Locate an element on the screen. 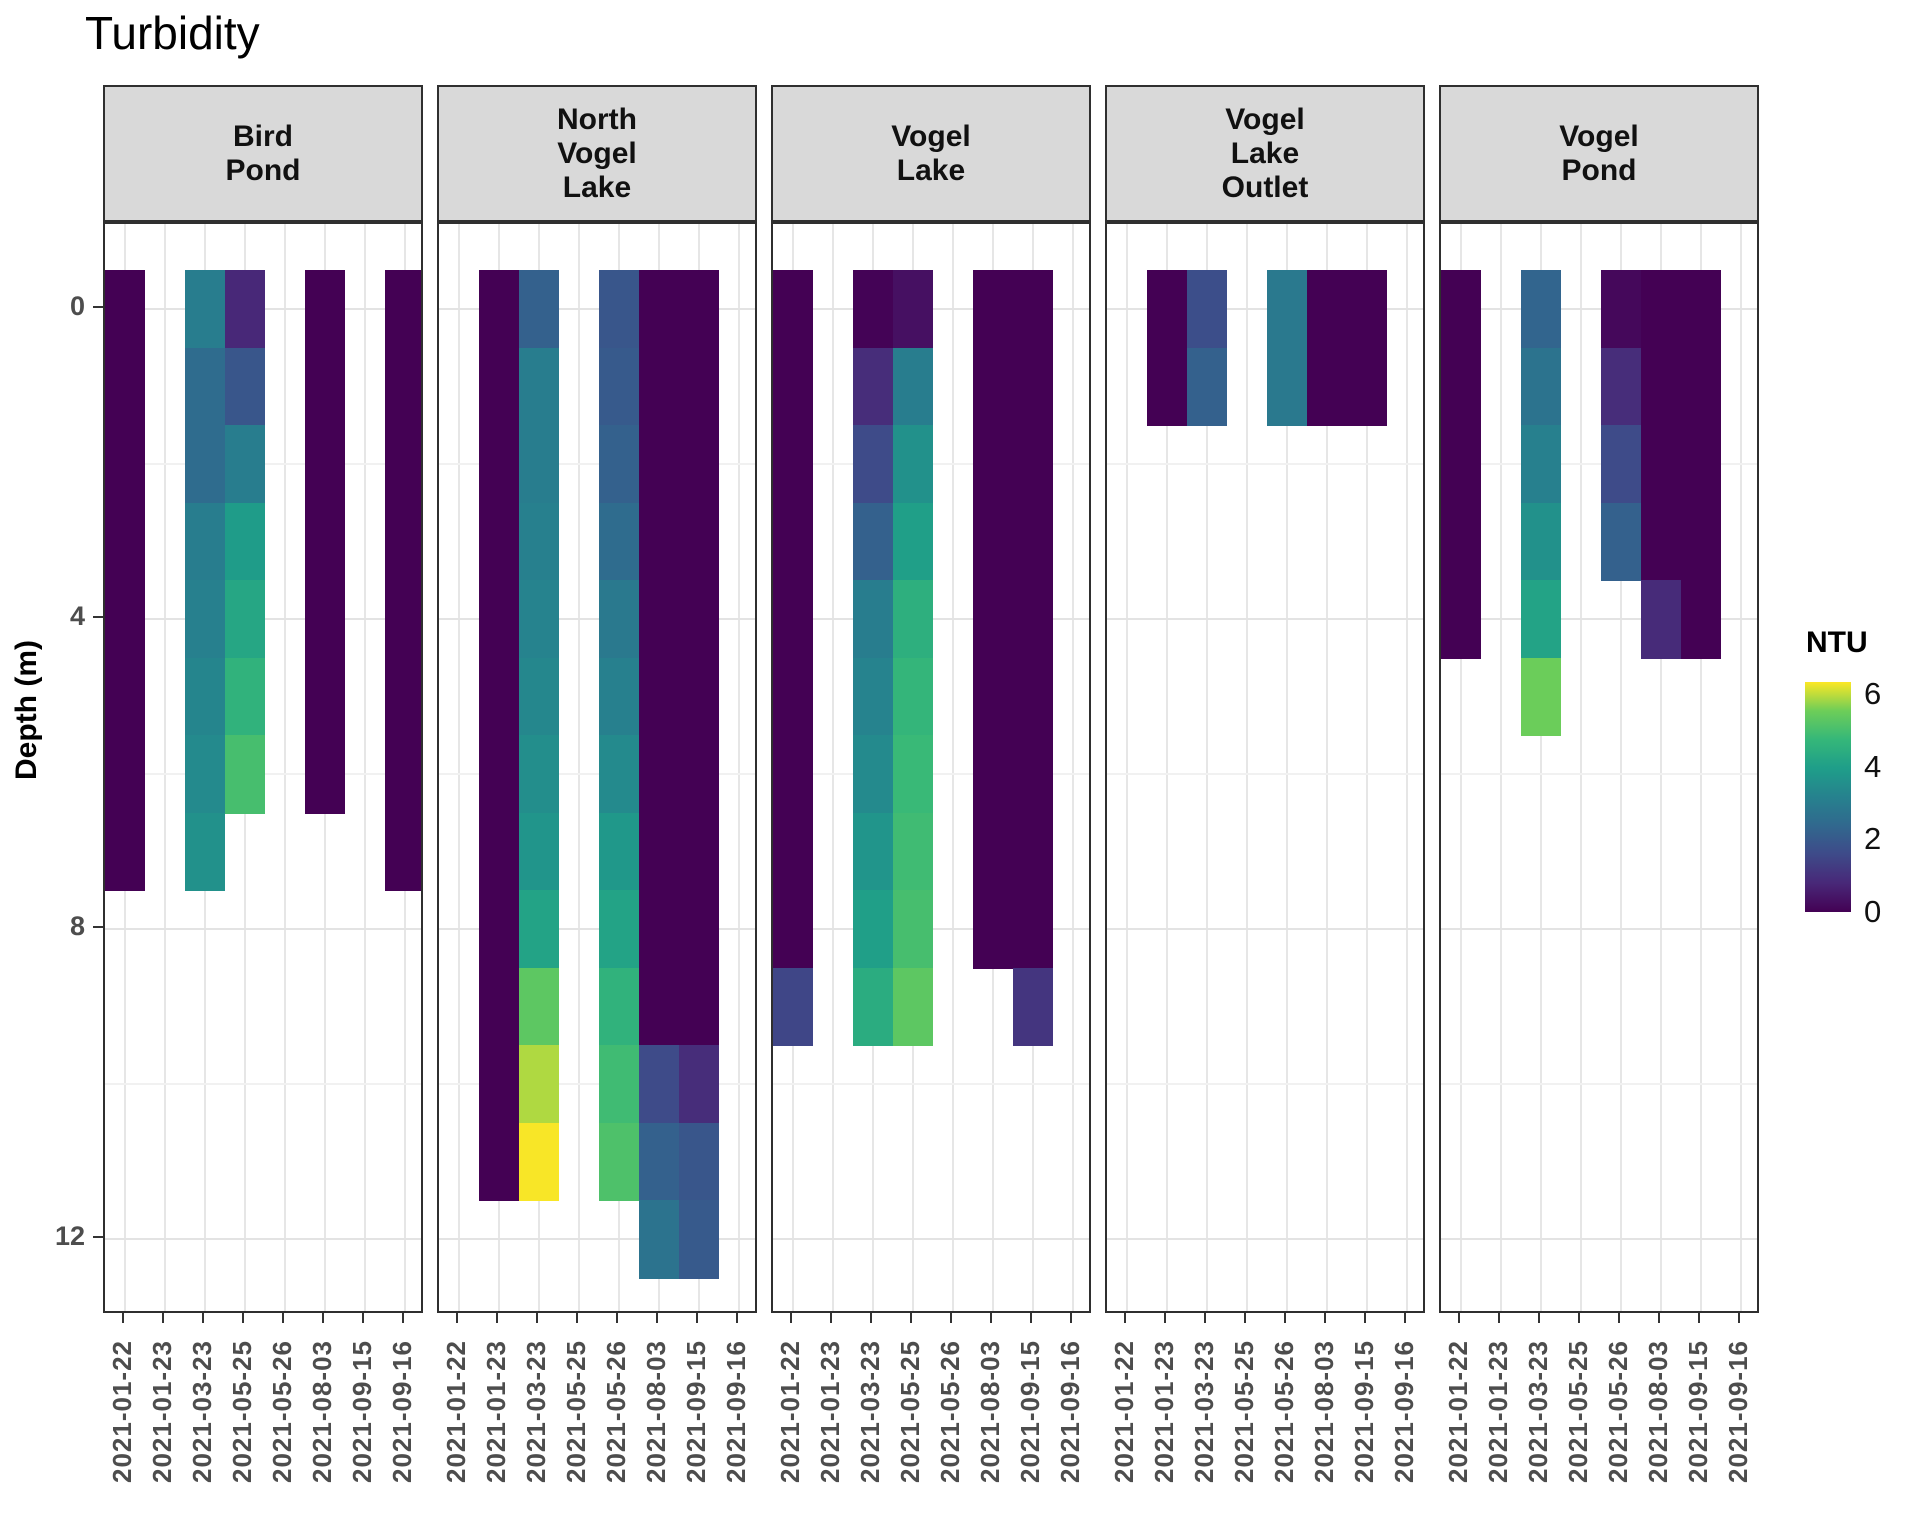 The height and width of the screenshot is (1536, 1920). x-axis-label: 2021-05-25 is located at coordinates (576, 1411).